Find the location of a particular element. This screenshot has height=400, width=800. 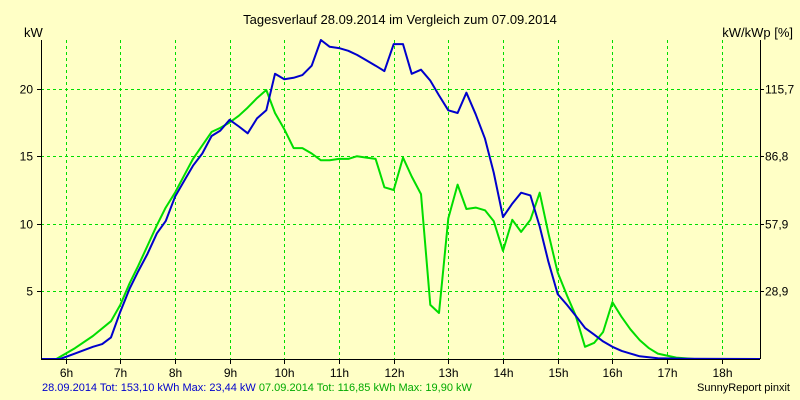

y-tick-label-right: 28,9 is located at coordinates (777, 292).